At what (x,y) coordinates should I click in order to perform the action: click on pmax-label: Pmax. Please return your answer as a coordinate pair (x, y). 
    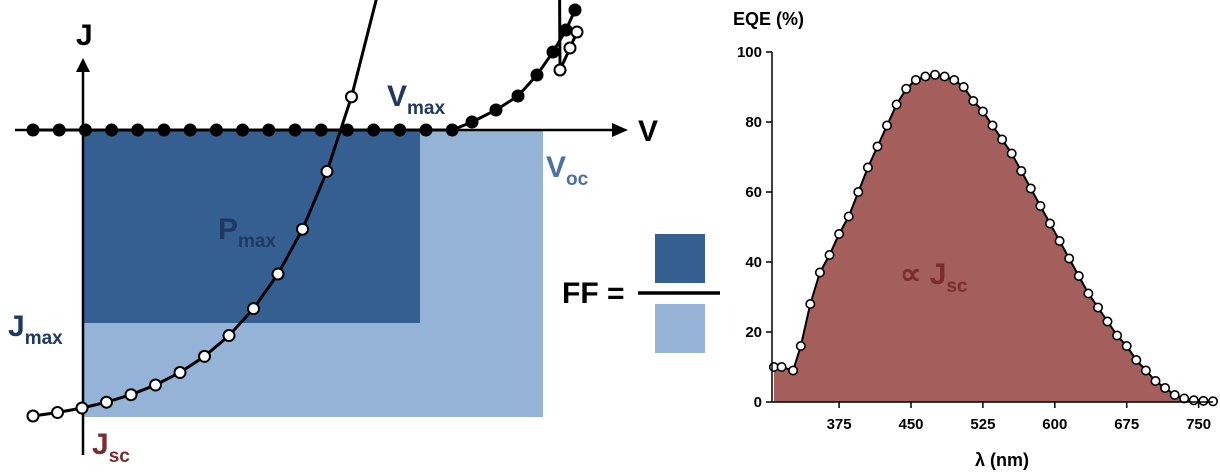
    Looking at the image, I should click on (247, 232).